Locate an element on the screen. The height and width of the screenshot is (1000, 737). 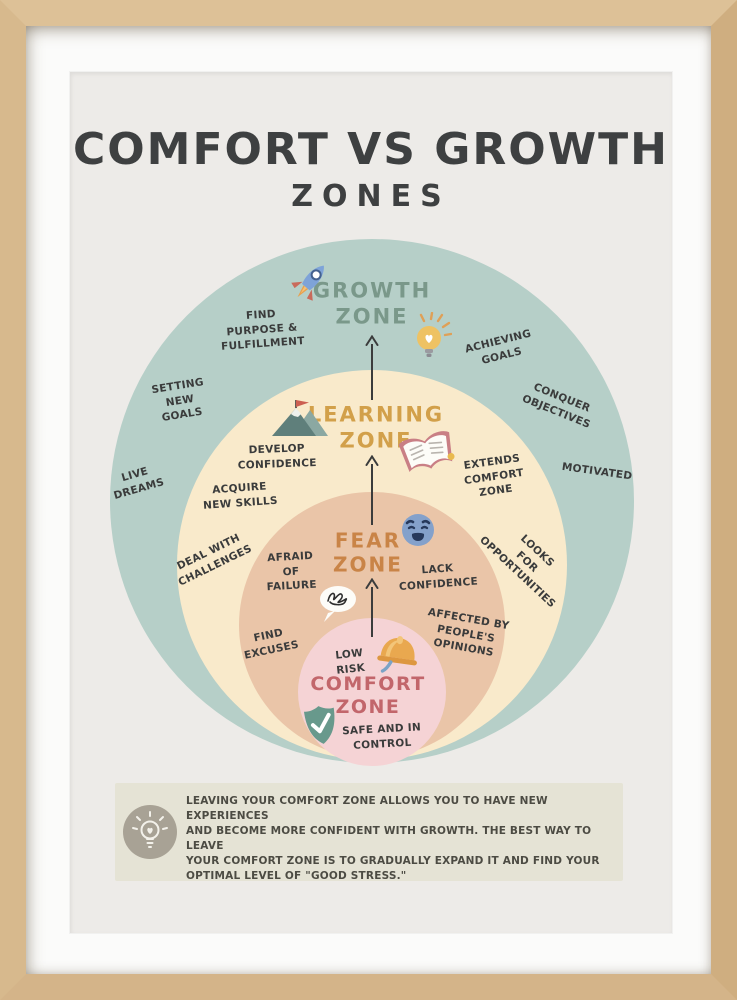
worried-face-icon is located at coordinates (418, 530).